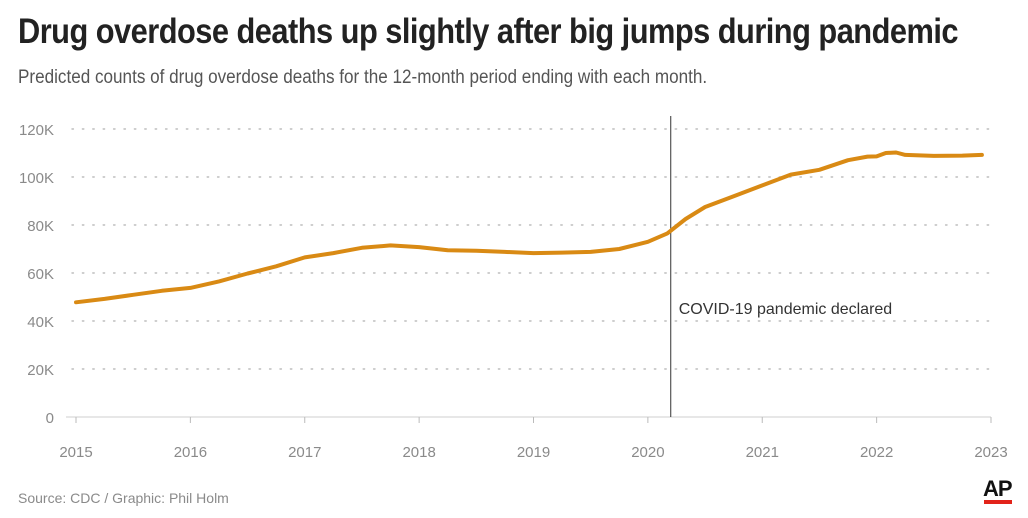  What do you see at coordinates (785, 309) in the screenshot?
I see `pandemic-annotation: COVID-19 pandemic declared` at bounding box center [785, 309].